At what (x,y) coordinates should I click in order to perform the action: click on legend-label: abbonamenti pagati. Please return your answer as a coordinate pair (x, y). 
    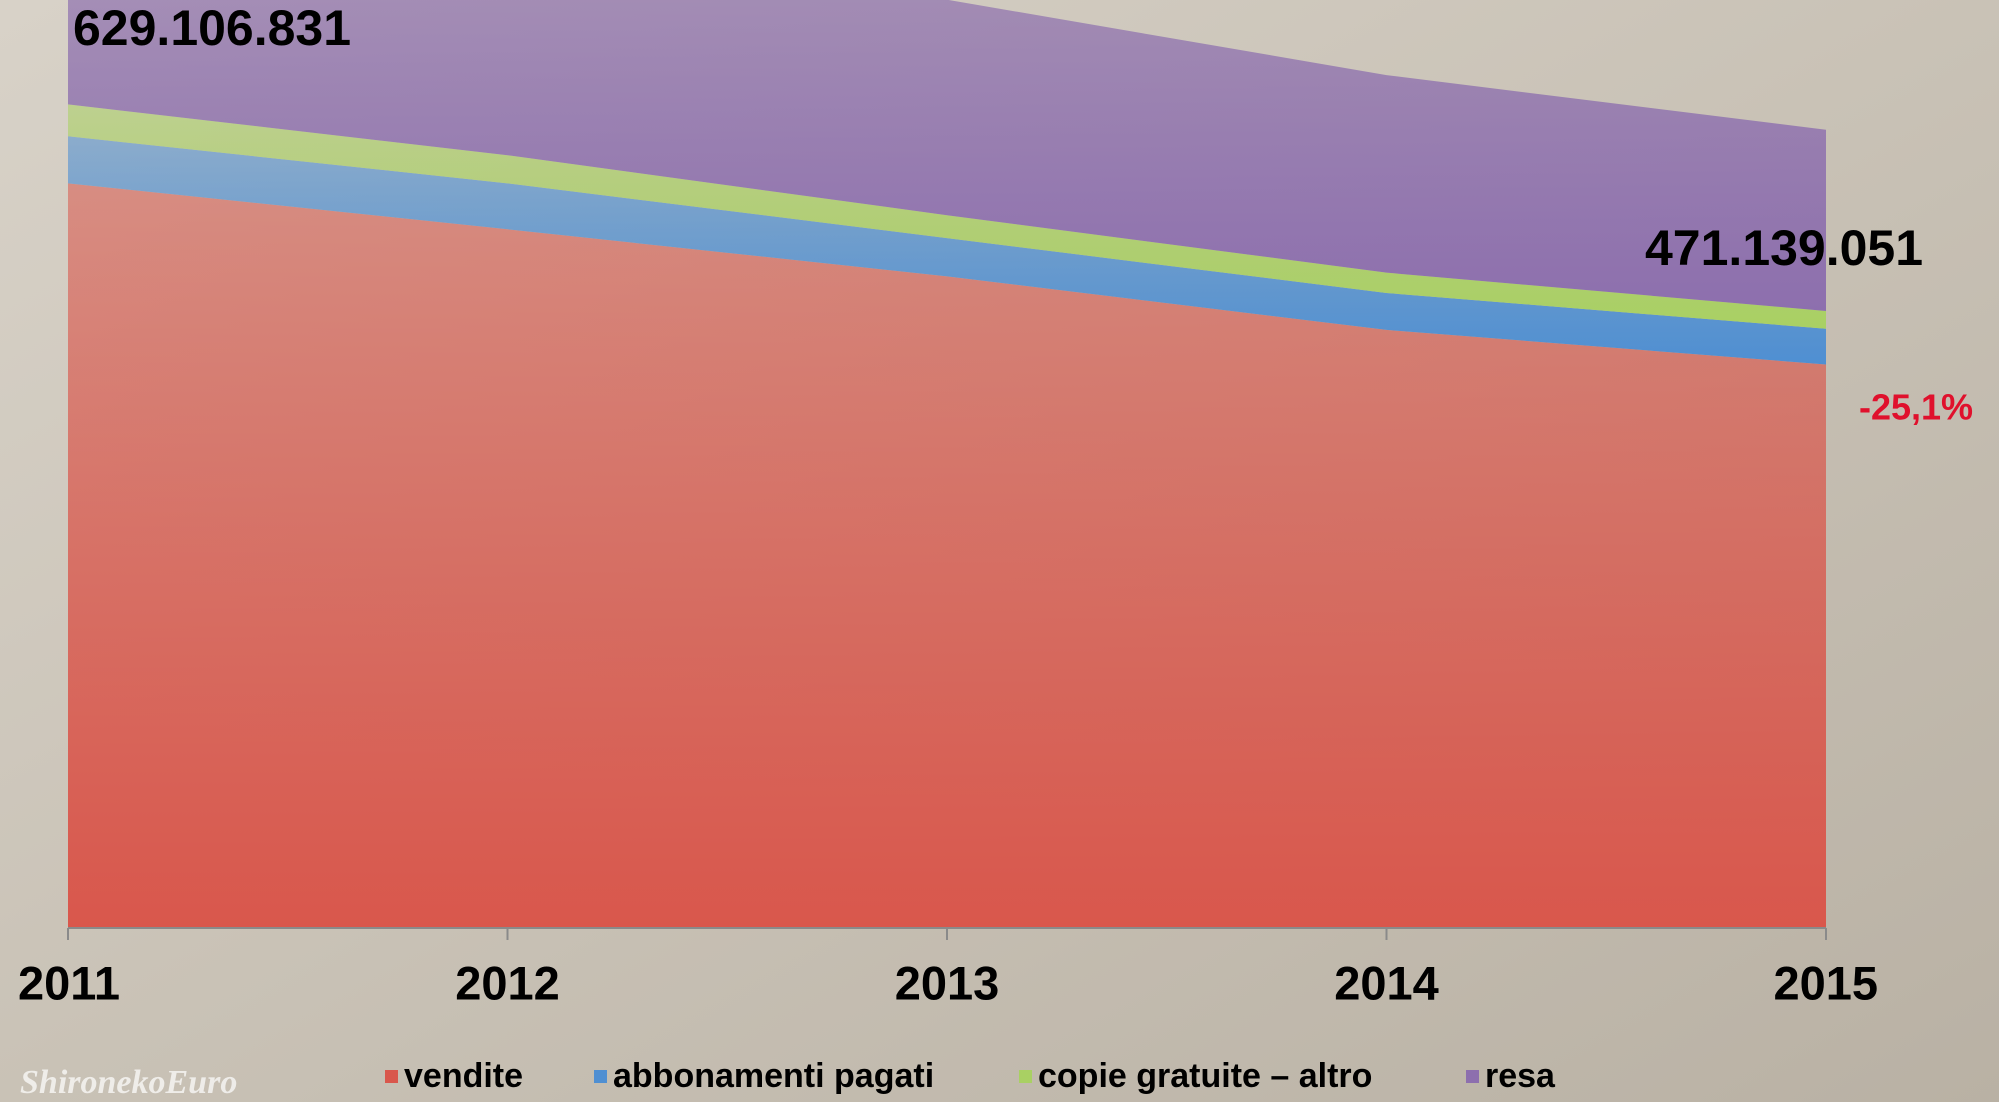
    Looking at the image, I should click on (773, 1076).